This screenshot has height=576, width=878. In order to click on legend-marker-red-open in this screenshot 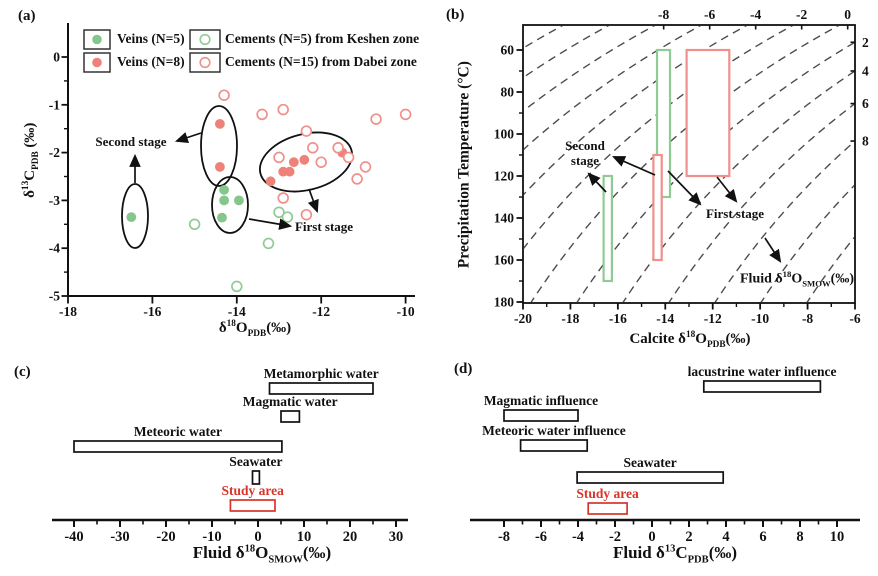, I will do `click(205, 62)`.